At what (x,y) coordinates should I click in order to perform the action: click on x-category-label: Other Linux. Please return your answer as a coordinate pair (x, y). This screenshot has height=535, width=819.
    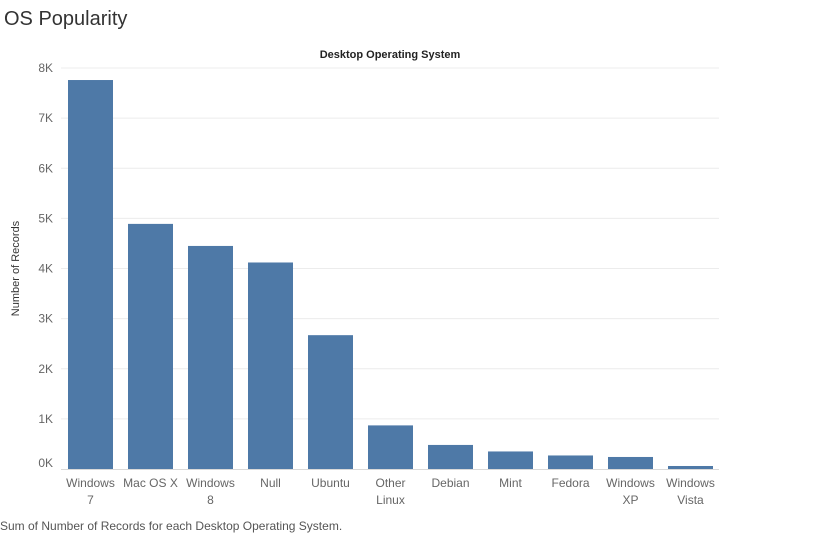
    Looking at the image, I should click on (390, 491).